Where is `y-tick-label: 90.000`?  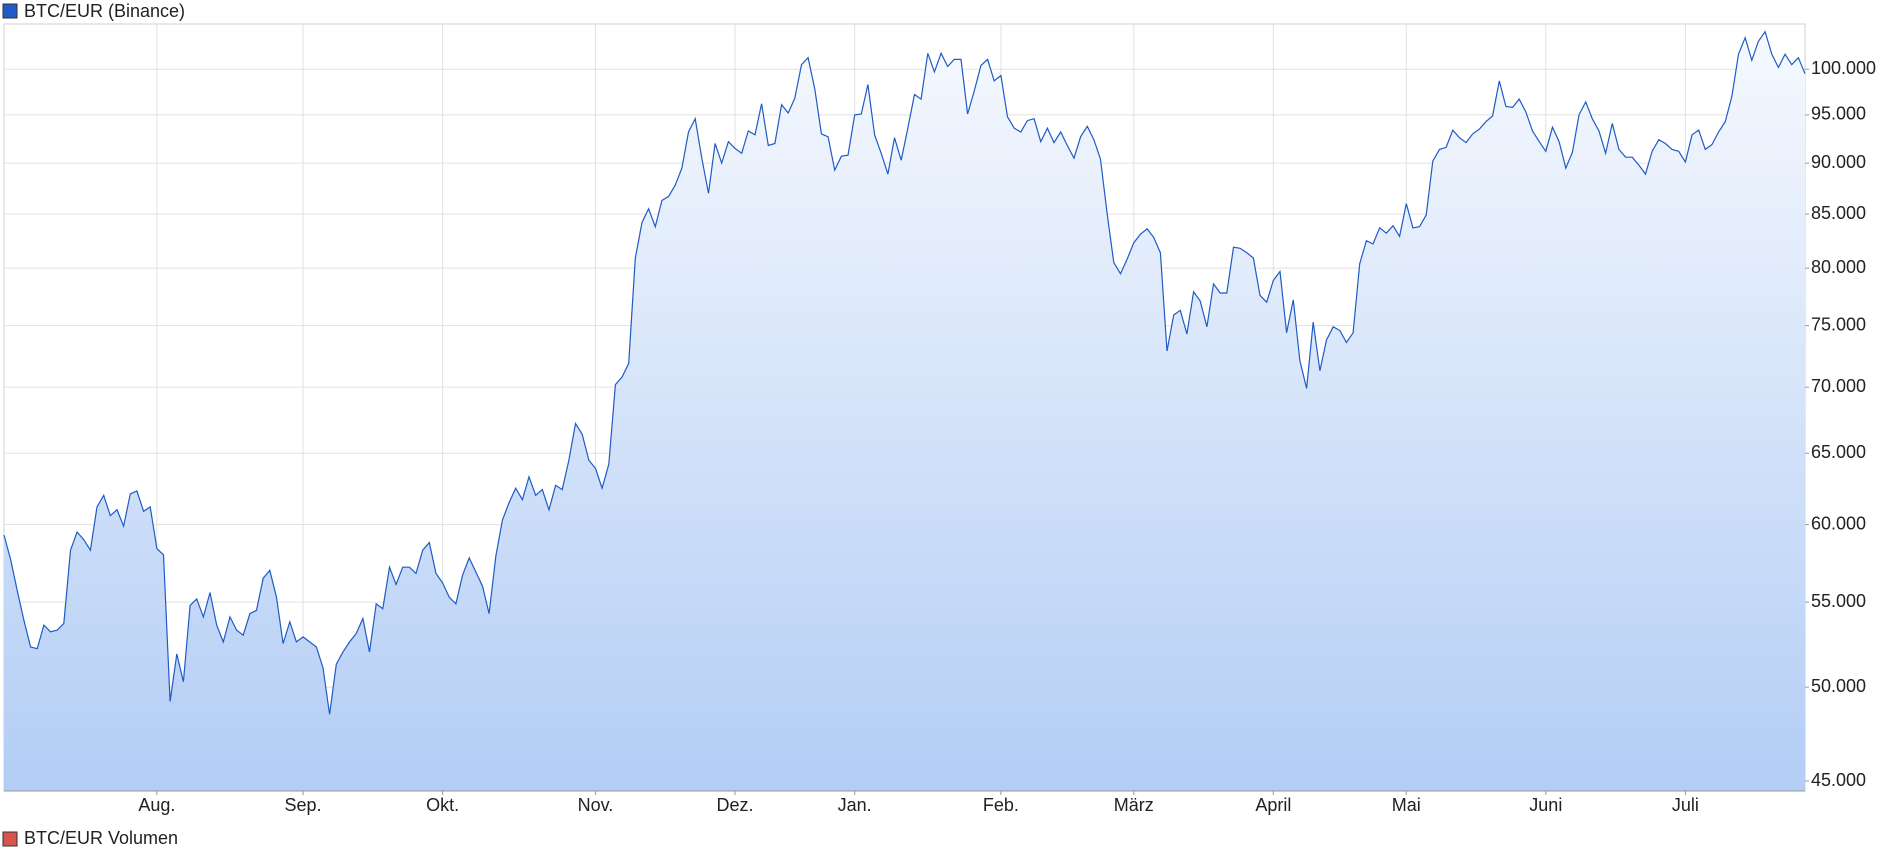 y-tick-label: 90.000 is located at coordinates (1838, 162).